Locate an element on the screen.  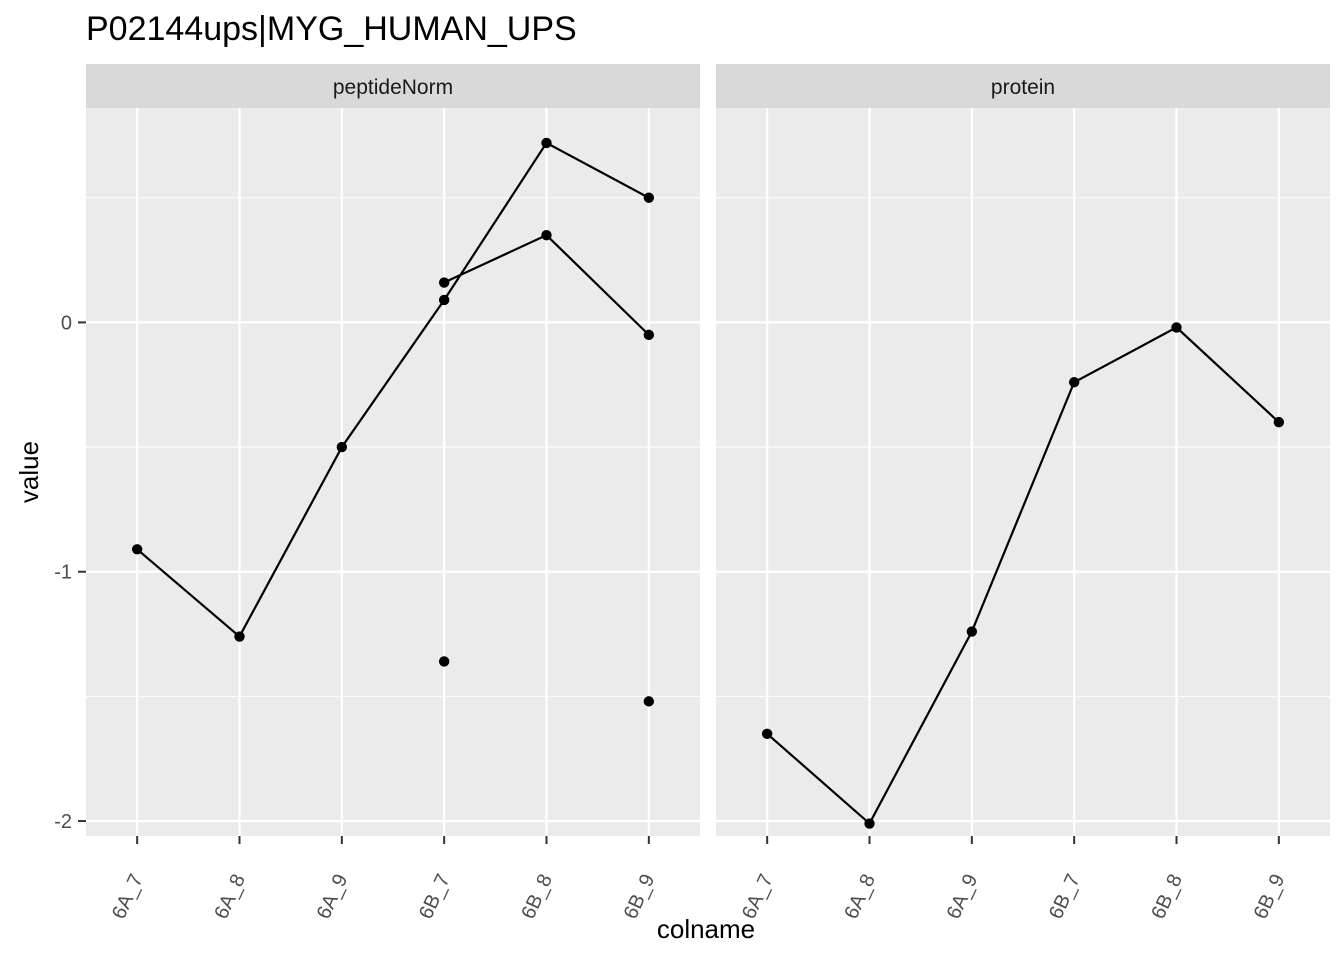
chart-title: P02144ups|MYG_HUMAN_UPS is located at coordinates (331, 29).